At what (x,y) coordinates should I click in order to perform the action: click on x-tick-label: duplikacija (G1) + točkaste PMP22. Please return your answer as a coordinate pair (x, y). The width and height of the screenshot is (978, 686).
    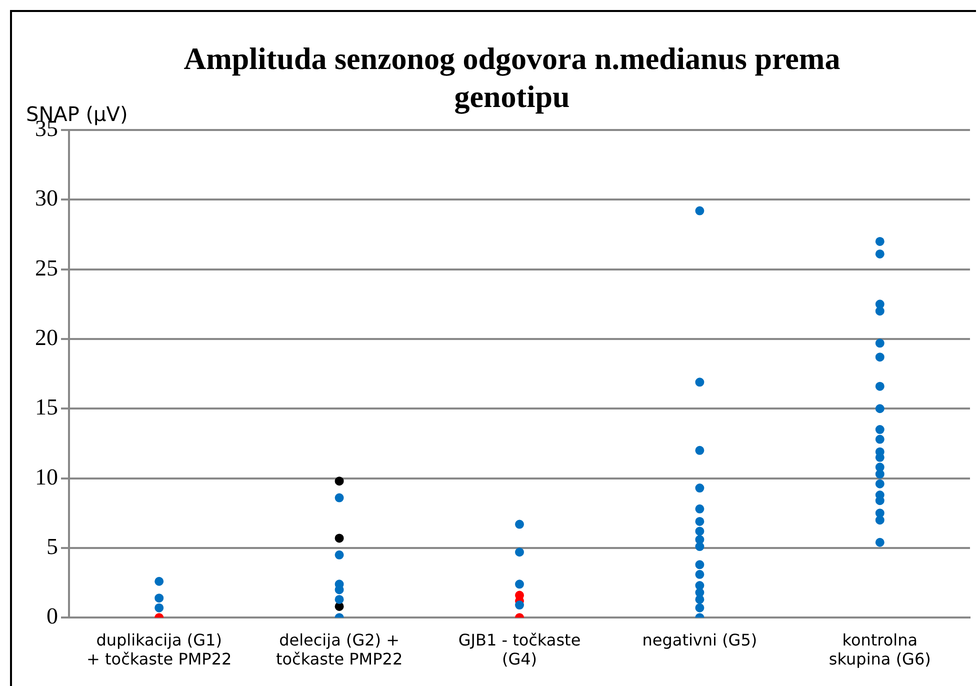
    Looking at the image, I should click on (159, 649).